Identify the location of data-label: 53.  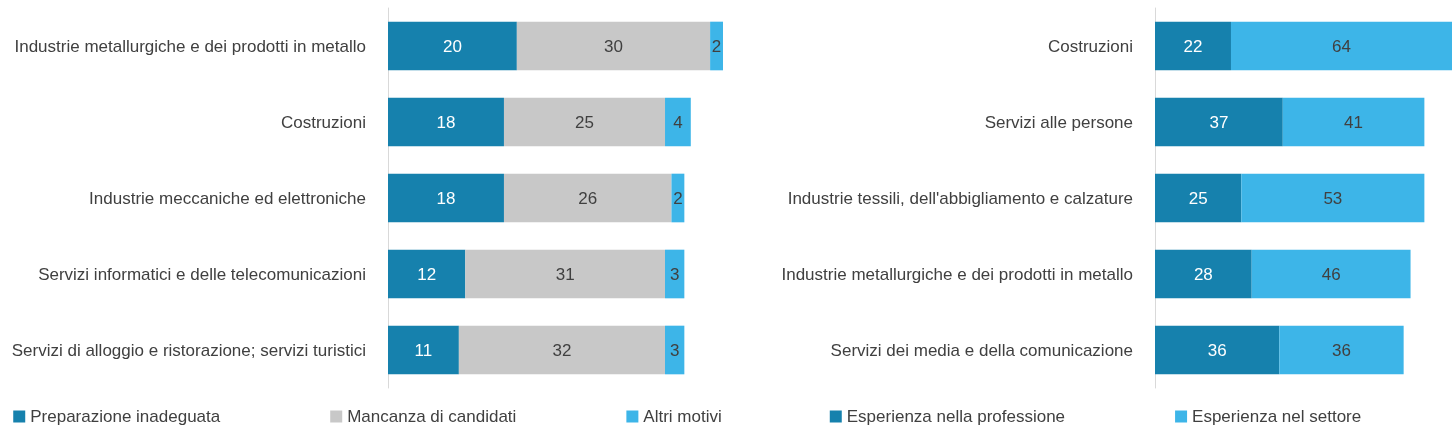
(1333, 198).